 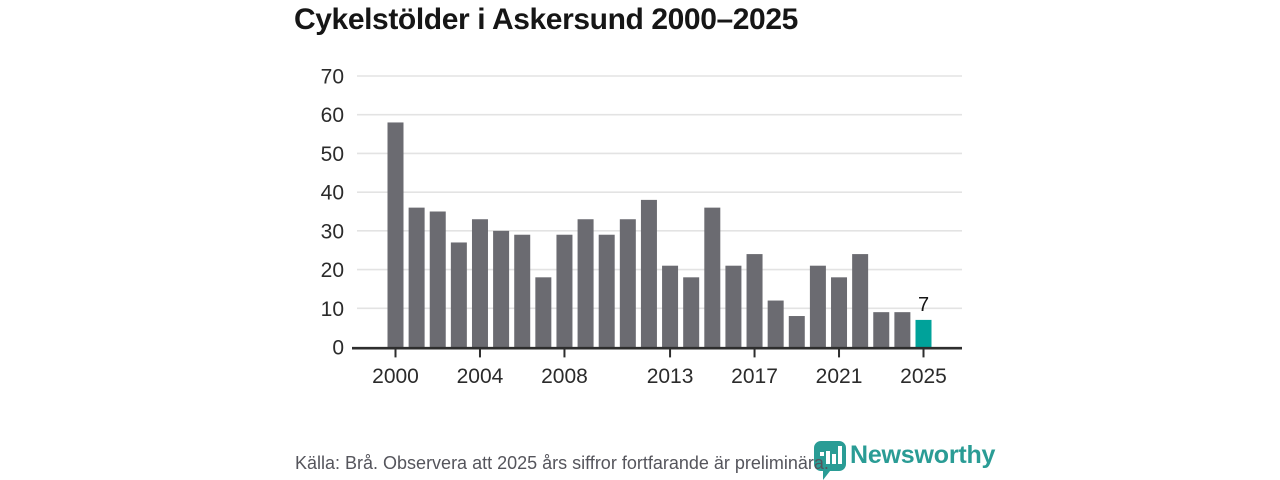 I want to click on bar-2022, so click(x=860, y=300).